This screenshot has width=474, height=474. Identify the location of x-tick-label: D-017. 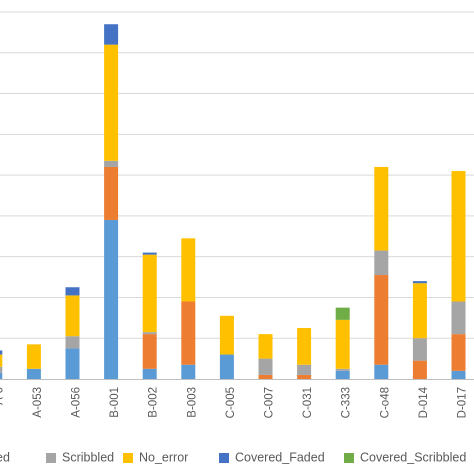
(463, 402).